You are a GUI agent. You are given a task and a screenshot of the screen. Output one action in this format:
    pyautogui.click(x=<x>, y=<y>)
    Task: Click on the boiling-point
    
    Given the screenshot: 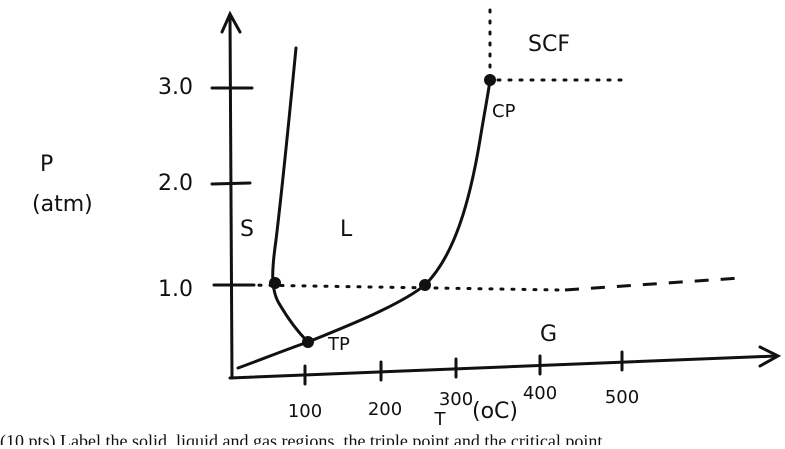 What is the action you would take?
    pyautogui.click(x=425, y=285)
    